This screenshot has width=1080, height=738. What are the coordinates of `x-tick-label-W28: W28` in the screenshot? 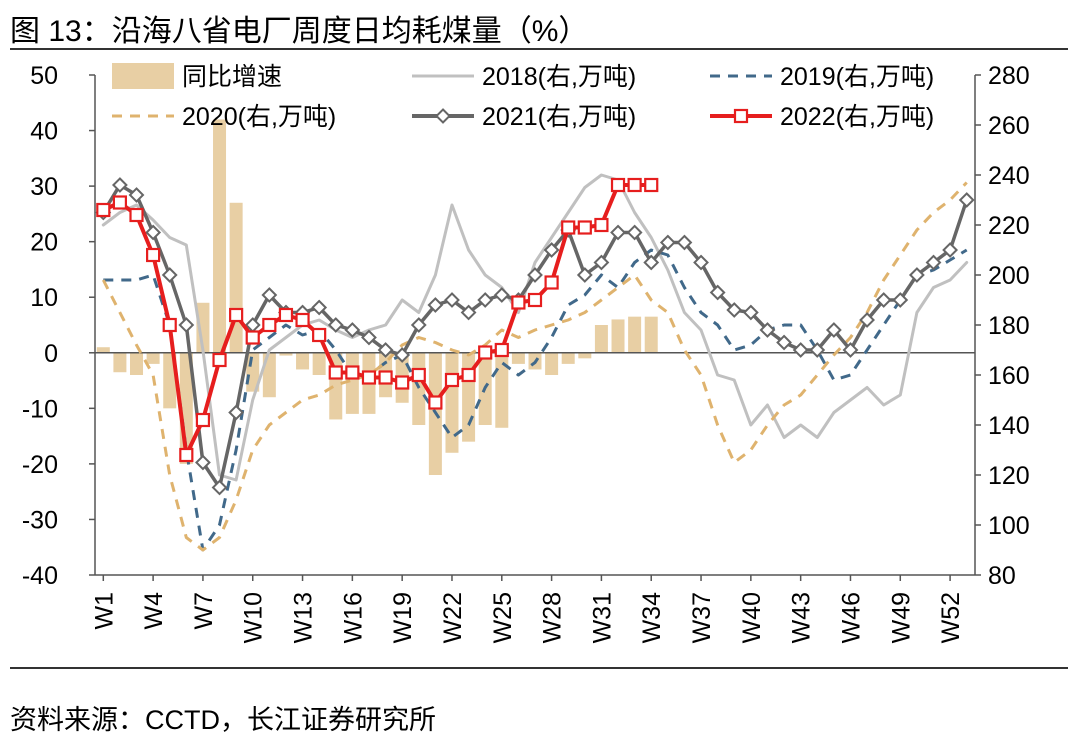 It's located at (553, 617).